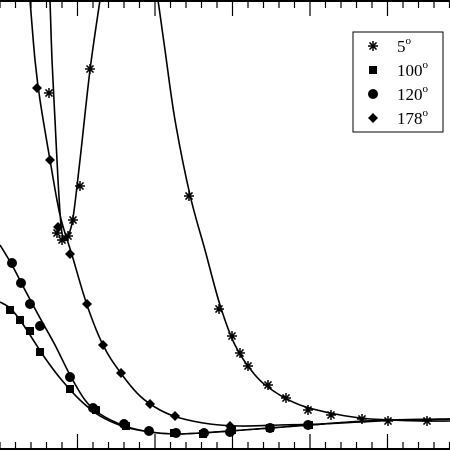  Describe the element at coordinates (413, 93) in the screenshot. I see `legend-label-2: 120o` at that location.